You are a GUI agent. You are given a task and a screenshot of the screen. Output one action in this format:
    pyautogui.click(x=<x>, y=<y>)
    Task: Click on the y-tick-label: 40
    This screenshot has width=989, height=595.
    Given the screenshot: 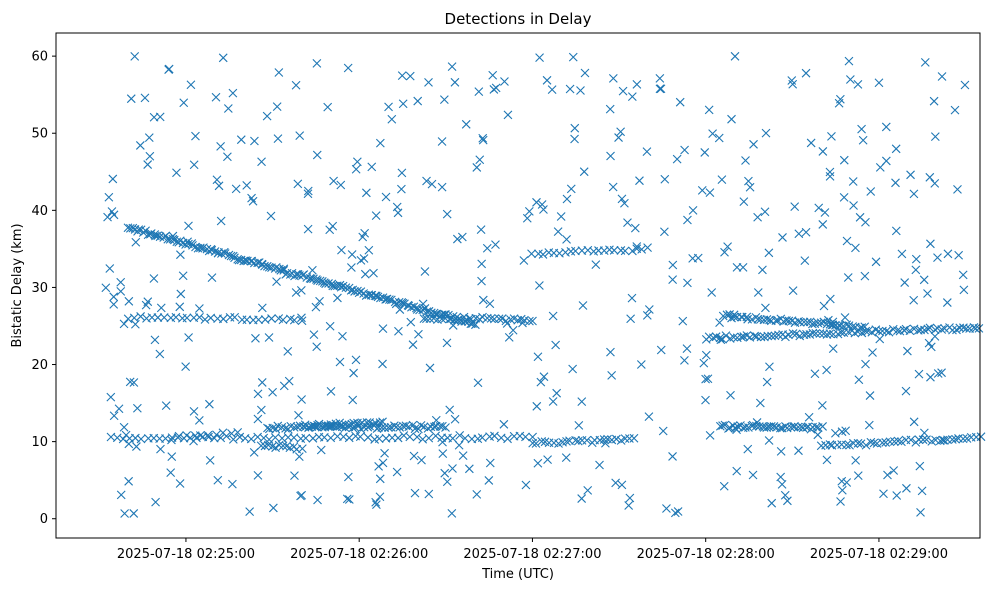 What is the action you would take?
    pyautogui.click(x=39, y=211)
    